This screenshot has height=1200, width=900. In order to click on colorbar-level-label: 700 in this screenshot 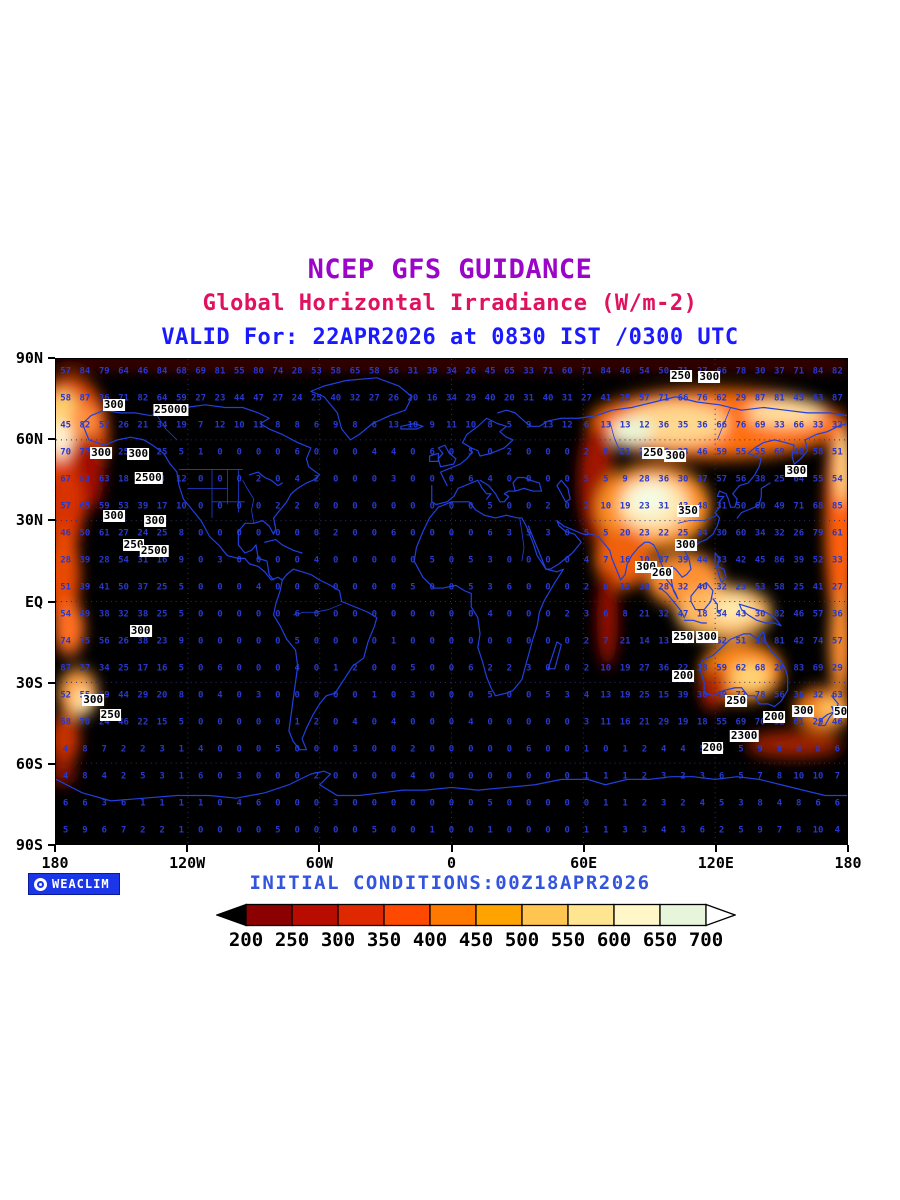, I will do `click(706, 940)`.